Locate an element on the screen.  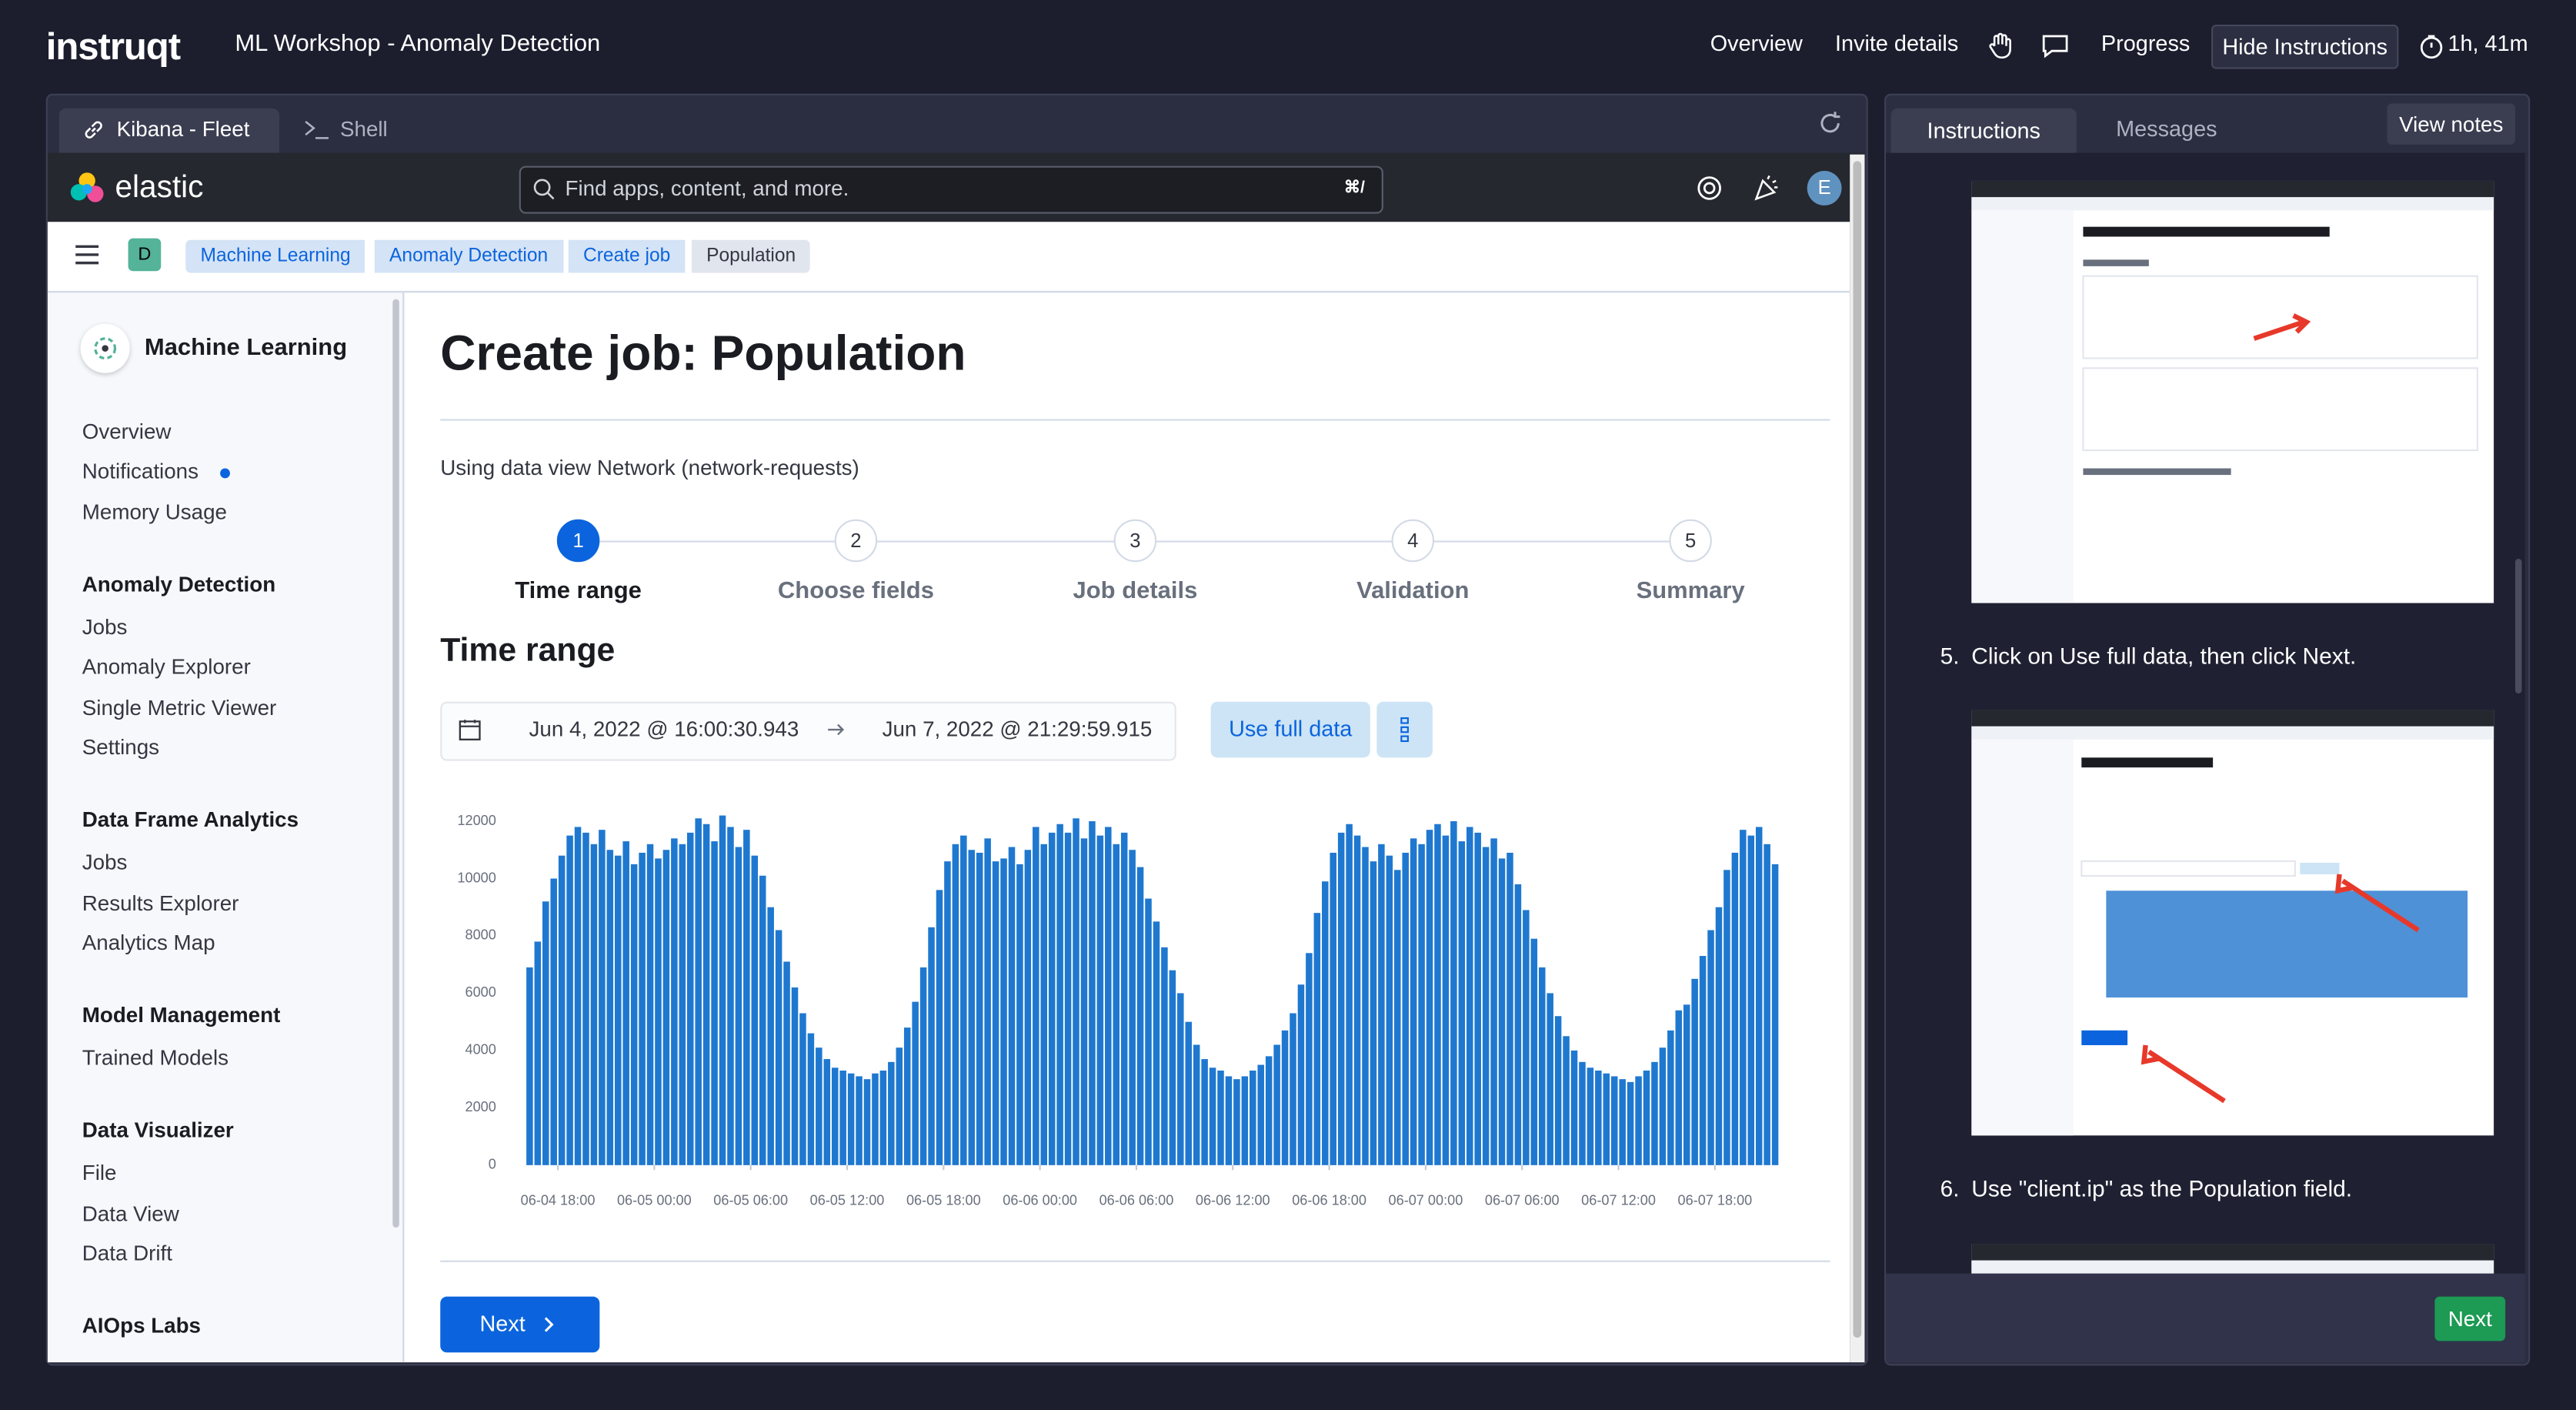
nav-item: Memory Usage is located at coordinates (155, 512).